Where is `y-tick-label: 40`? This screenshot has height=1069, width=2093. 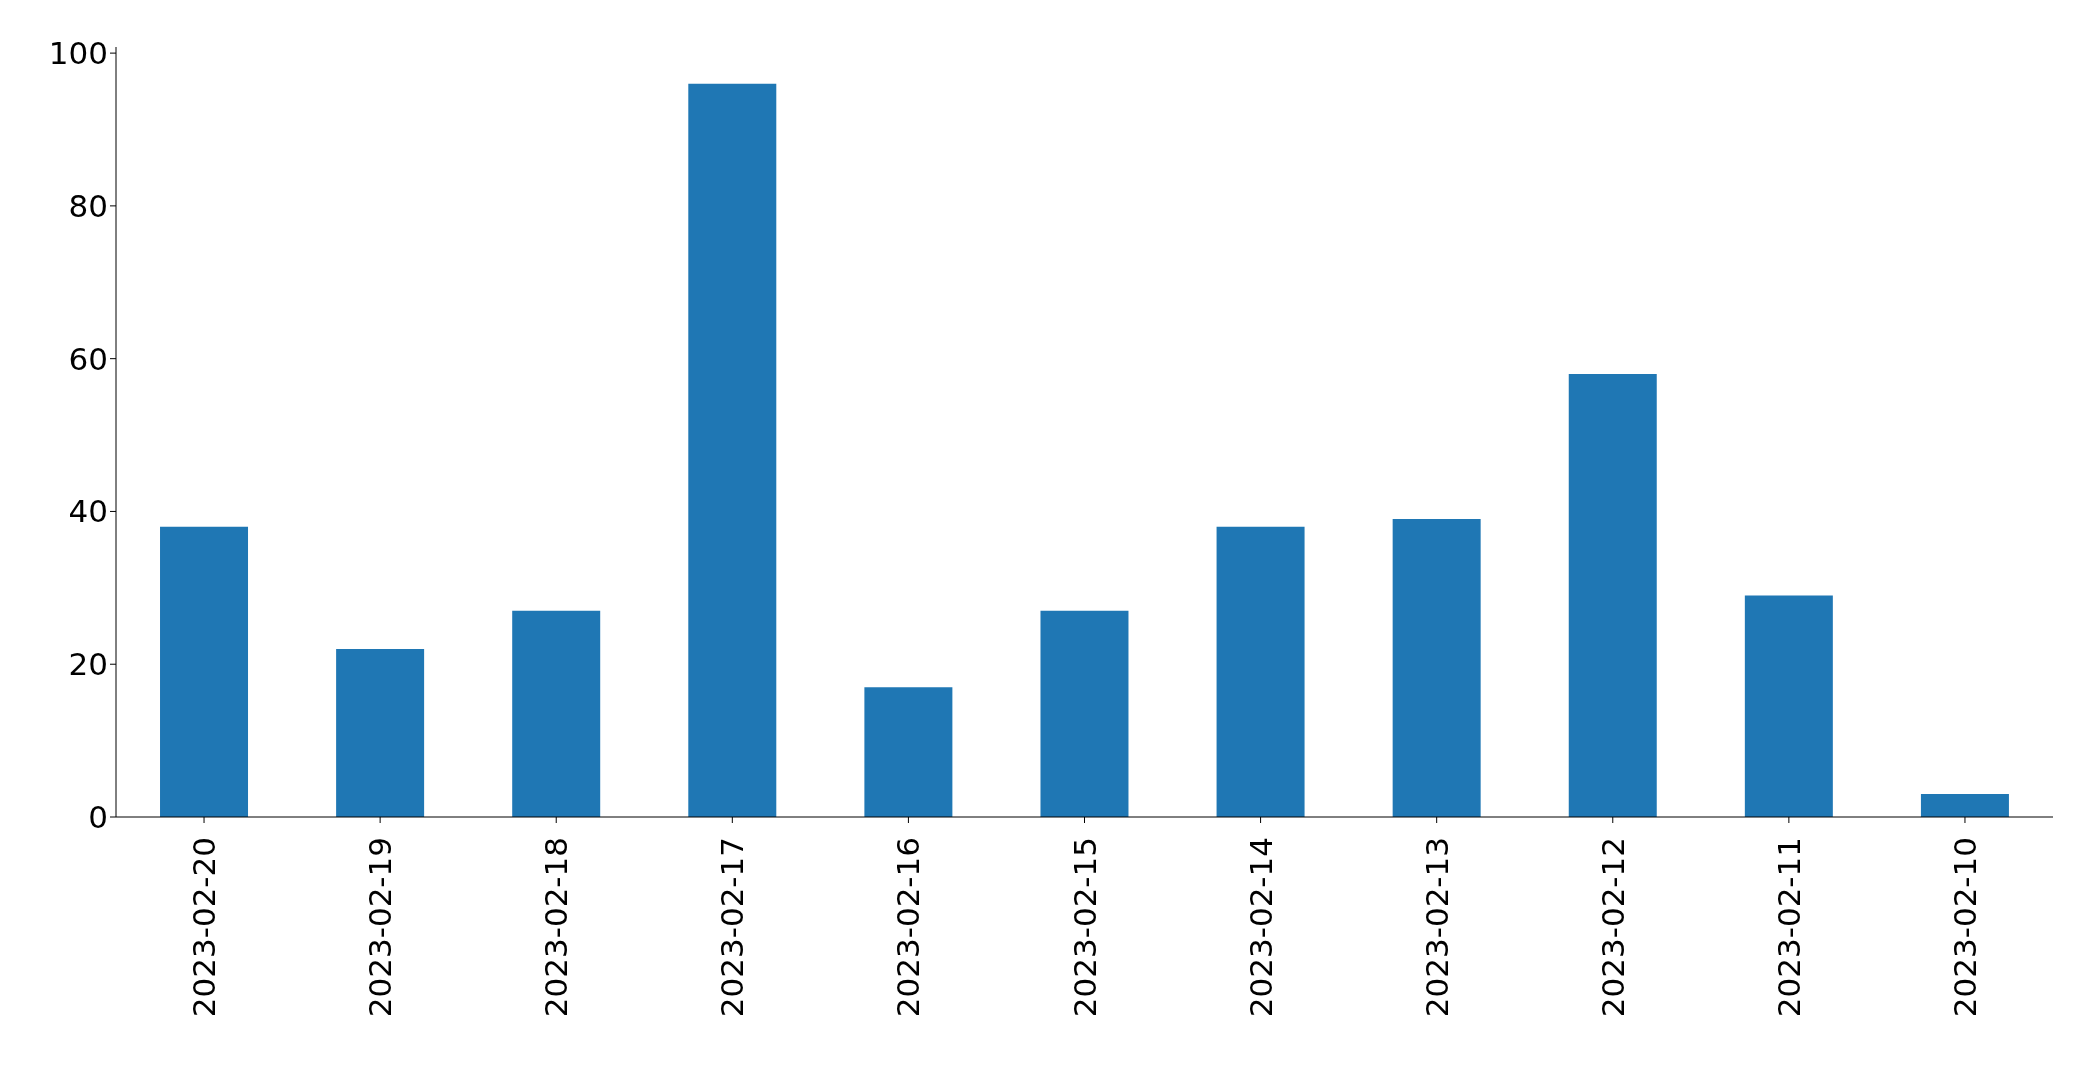 y-tick-label: 40 is located at coordinates (88, 511).